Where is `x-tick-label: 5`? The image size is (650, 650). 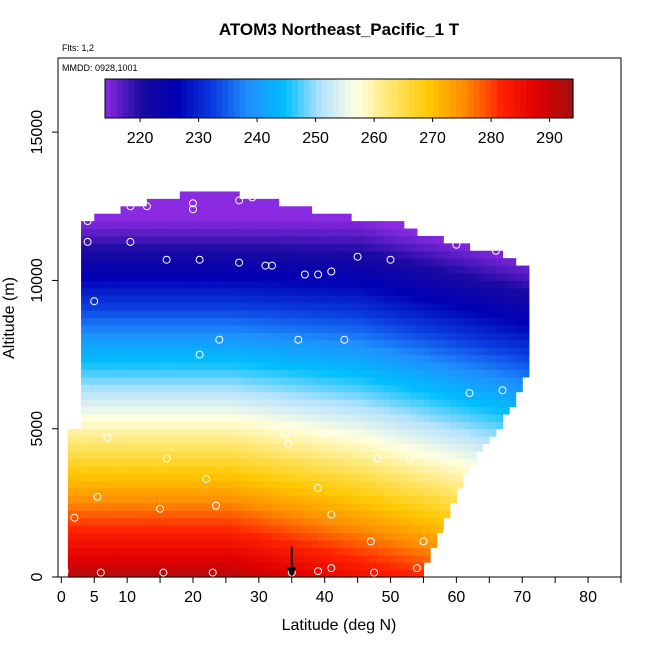
x-tick-label: 5 is located at coordinates (94, 597).